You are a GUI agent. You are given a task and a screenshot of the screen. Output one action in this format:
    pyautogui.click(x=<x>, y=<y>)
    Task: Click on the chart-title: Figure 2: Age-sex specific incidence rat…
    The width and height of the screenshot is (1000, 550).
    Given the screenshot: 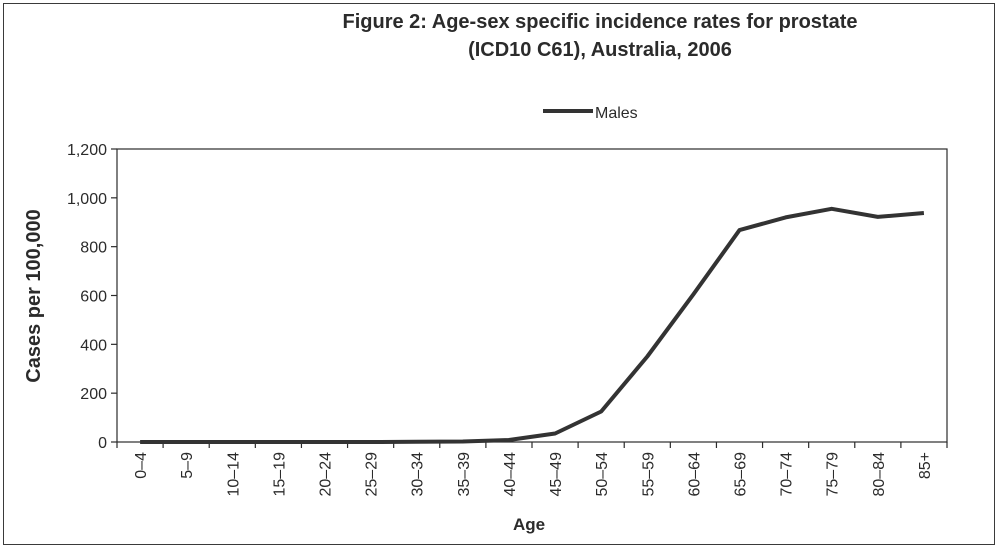 What is the action you would take?
    pyautogui.click(x=600, y=36)
    